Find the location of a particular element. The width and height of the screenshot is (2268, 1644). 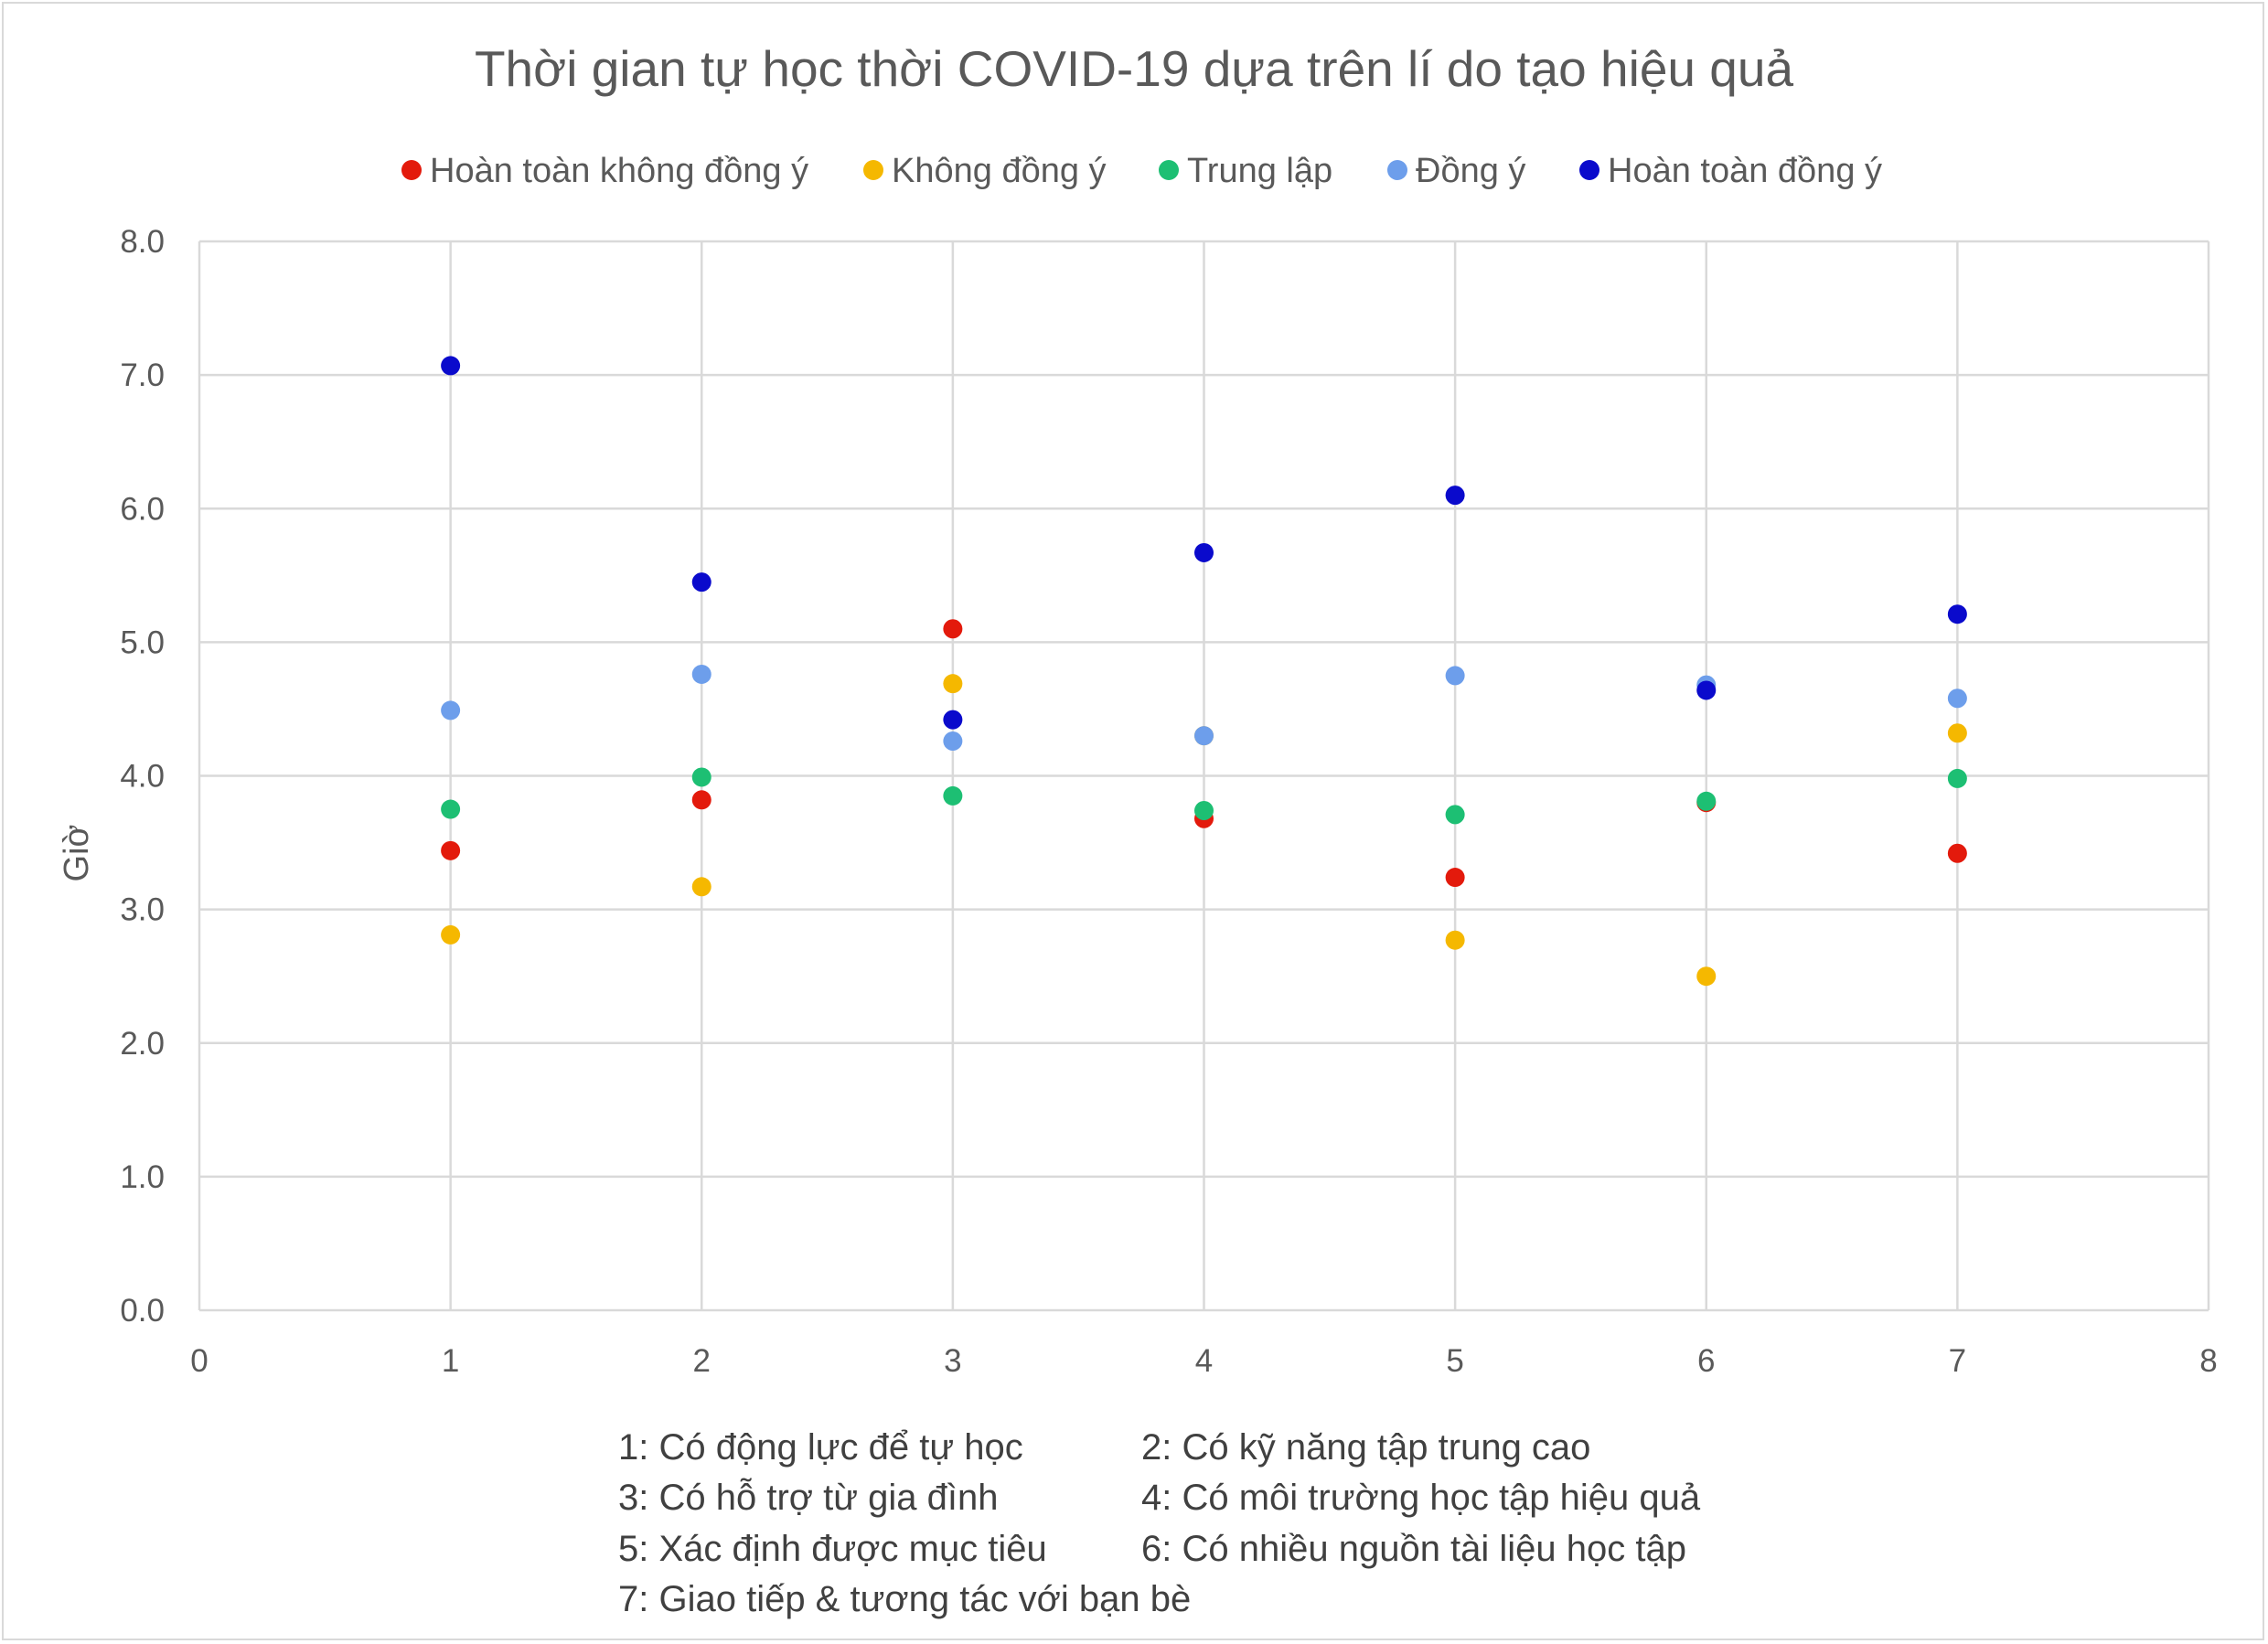

y-tick-label: 1.0 is located at coordinates (142, 1177).